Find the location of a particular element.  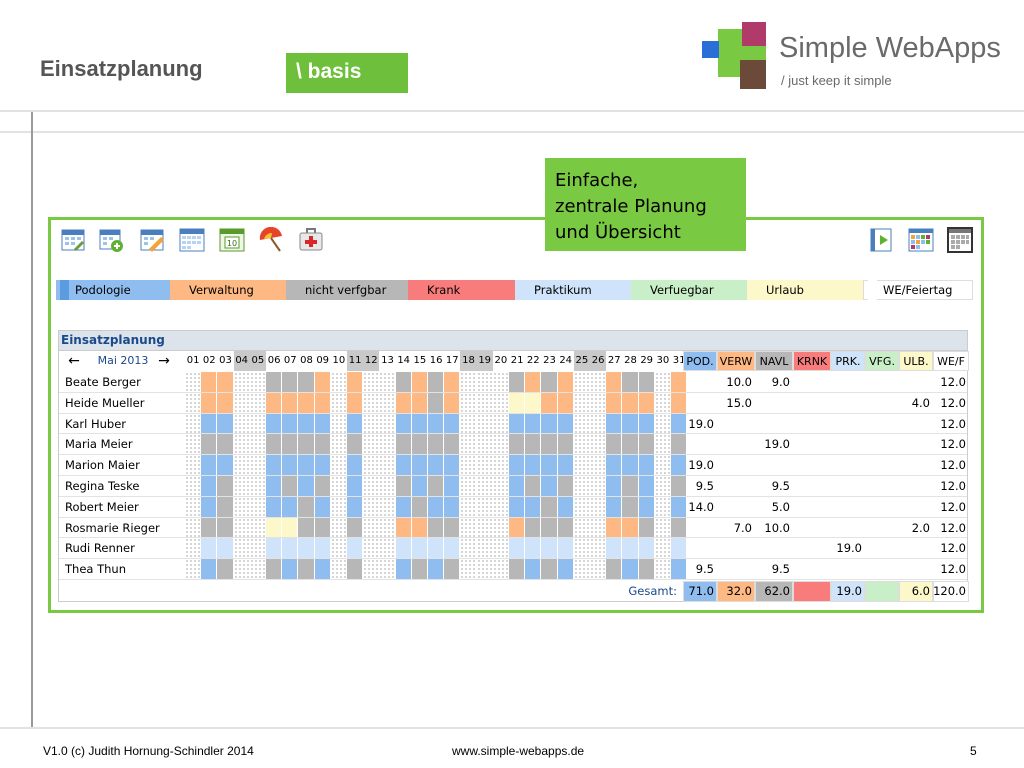

day-header: 25 is located at coordinates (581, 361).